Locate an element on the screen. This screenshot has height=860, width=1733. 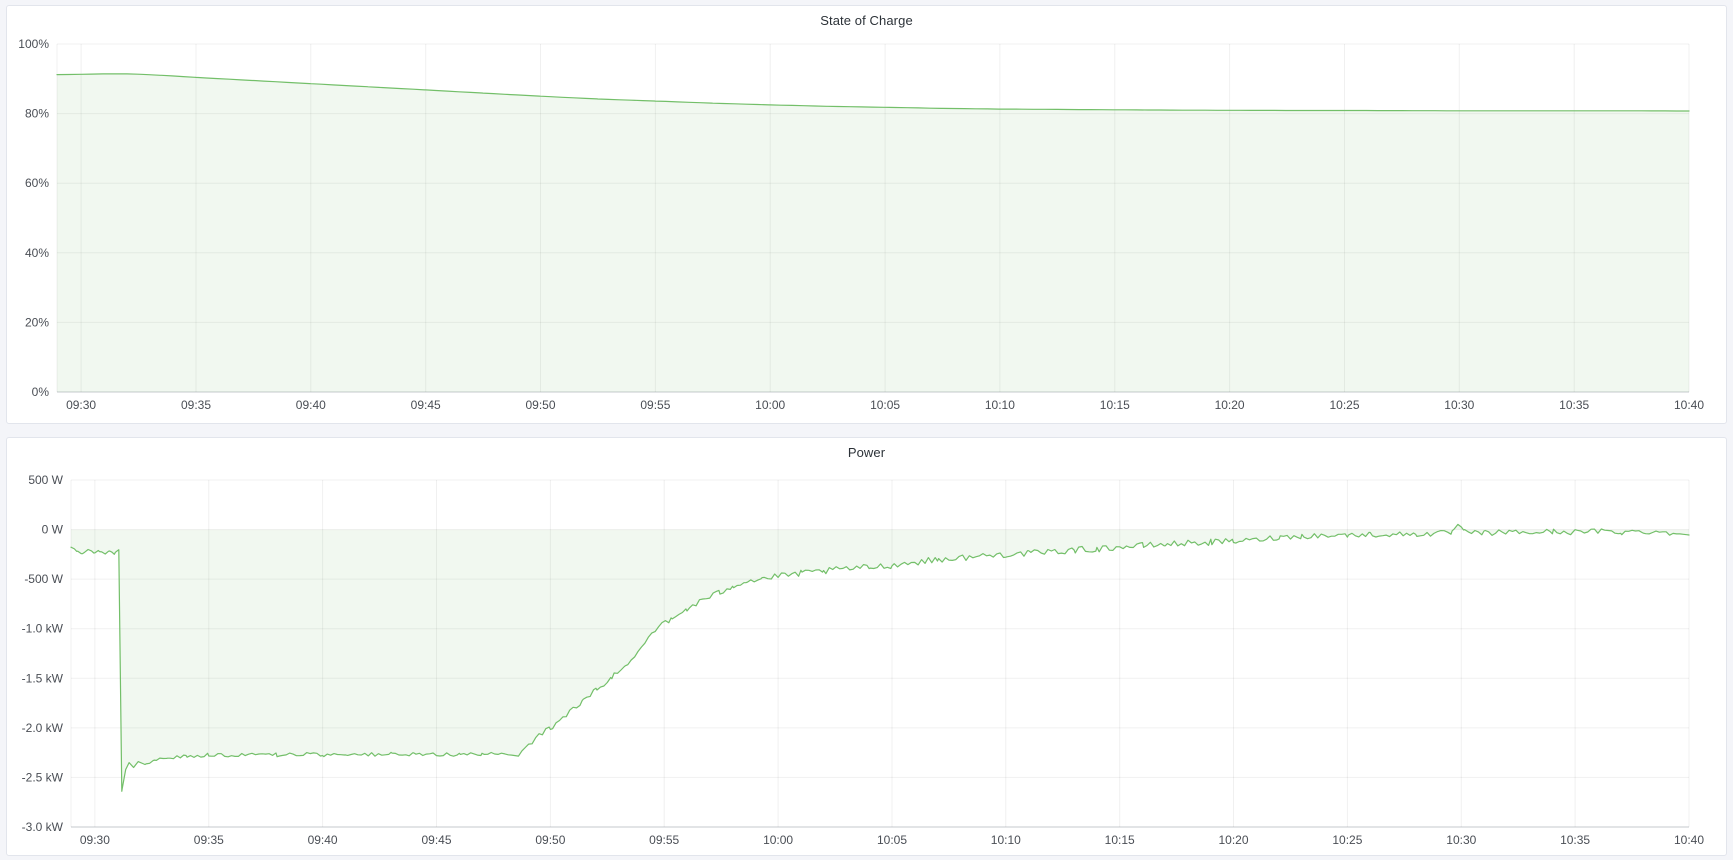
y-tick-label: 60% is located at coordinates (37, 183).